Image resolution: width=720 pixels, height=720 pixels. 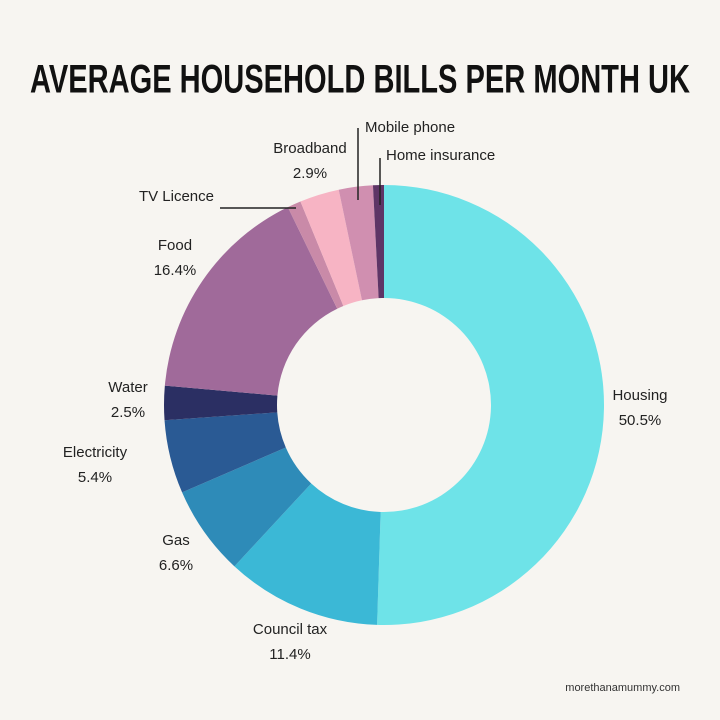 I want to click on category-label: Food, so click(x=175, y=245).